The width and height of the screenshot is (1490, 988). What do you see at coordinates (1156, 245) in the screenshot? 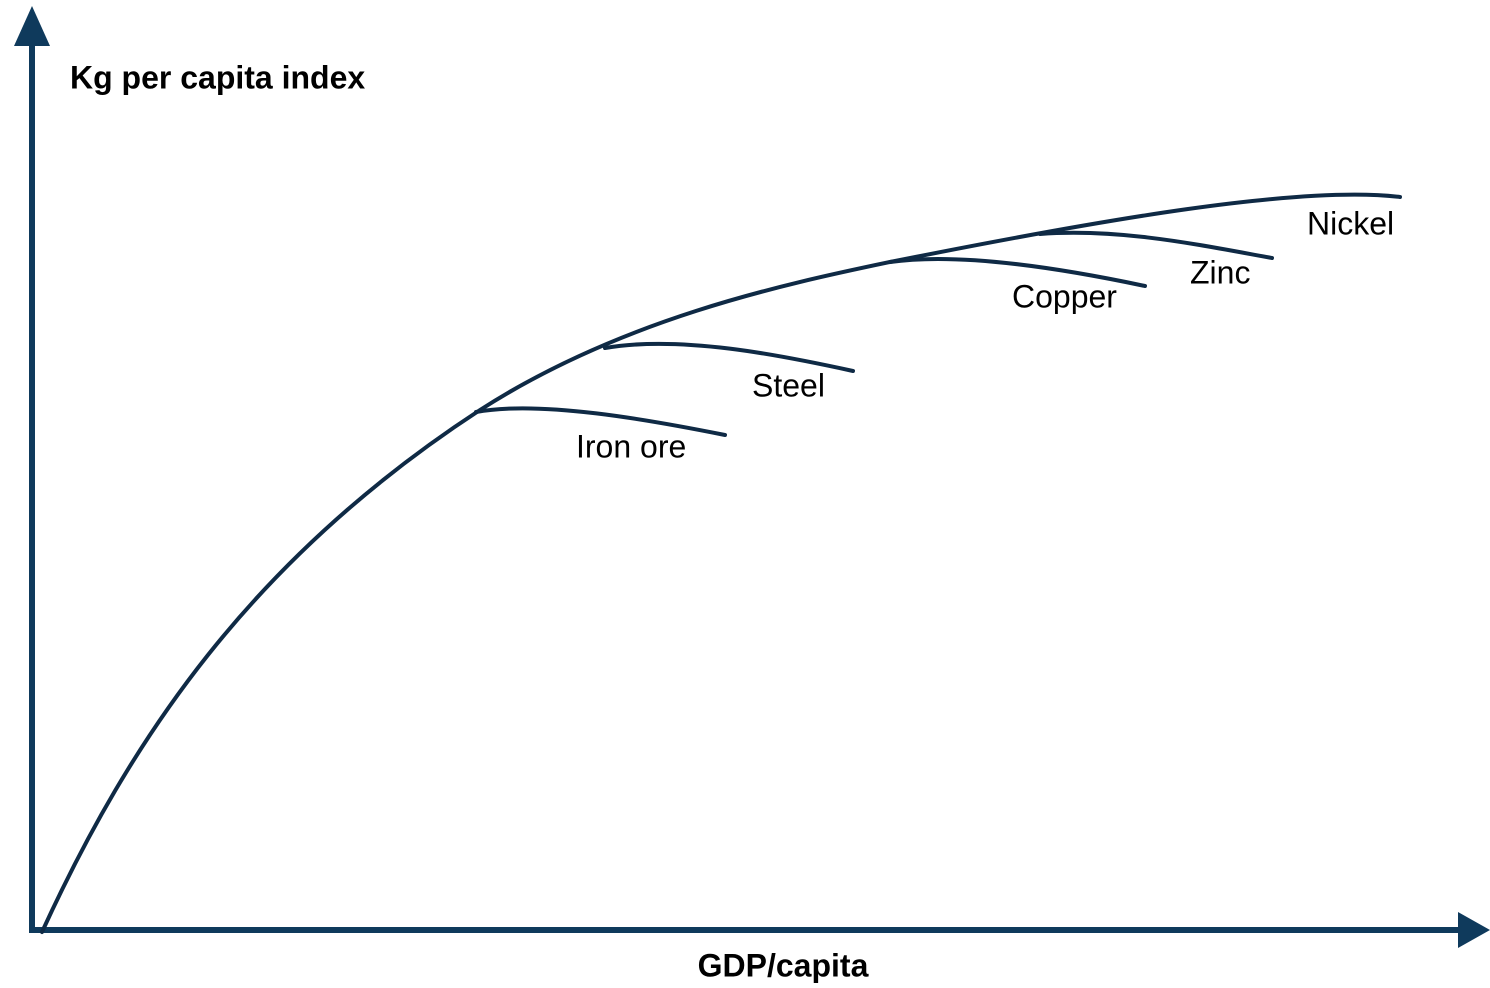
I see `zinc-curve` at bounding box center [1156, 245].